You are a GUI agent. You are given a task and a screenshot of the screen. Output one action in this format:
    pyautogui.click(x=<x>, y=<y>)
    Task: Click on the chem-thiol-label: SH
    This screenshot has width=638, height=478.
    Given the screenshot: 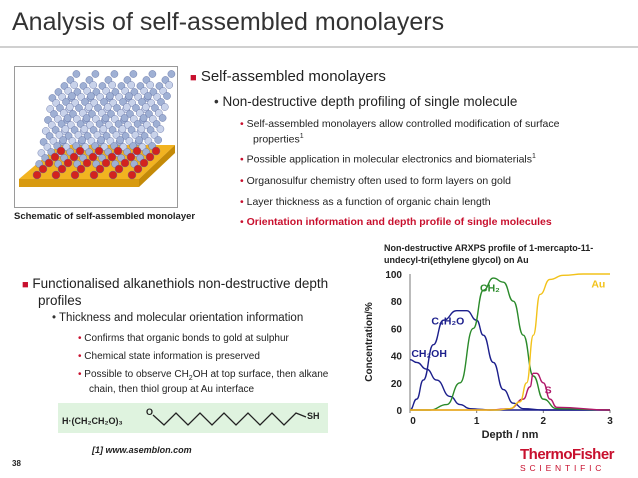 What is the action you would take?
    pyautogui.click(x=313, y=416)
    